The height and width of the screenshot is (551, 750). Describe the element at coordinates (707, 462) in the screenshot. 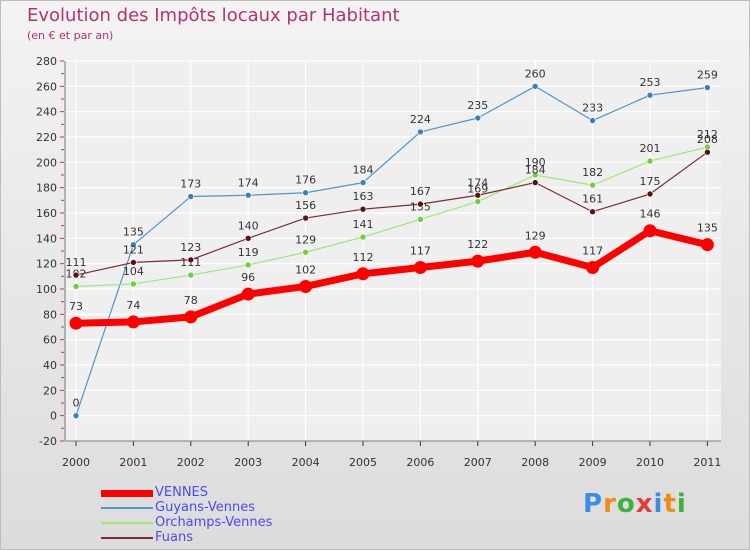

I see `x-tick-label: 2011` at that location.